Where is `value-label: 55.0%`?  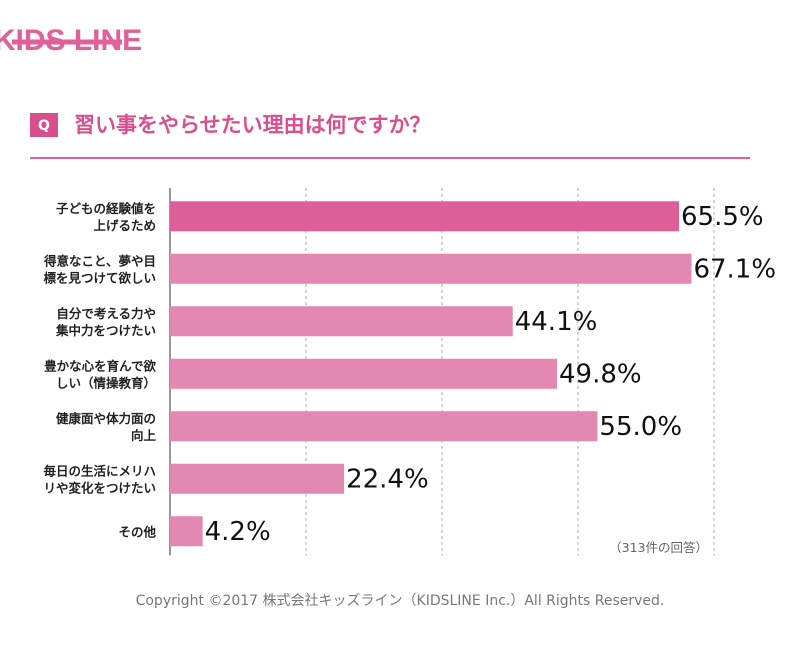 value-label: 55.0% is located at coordinates (640, 427).